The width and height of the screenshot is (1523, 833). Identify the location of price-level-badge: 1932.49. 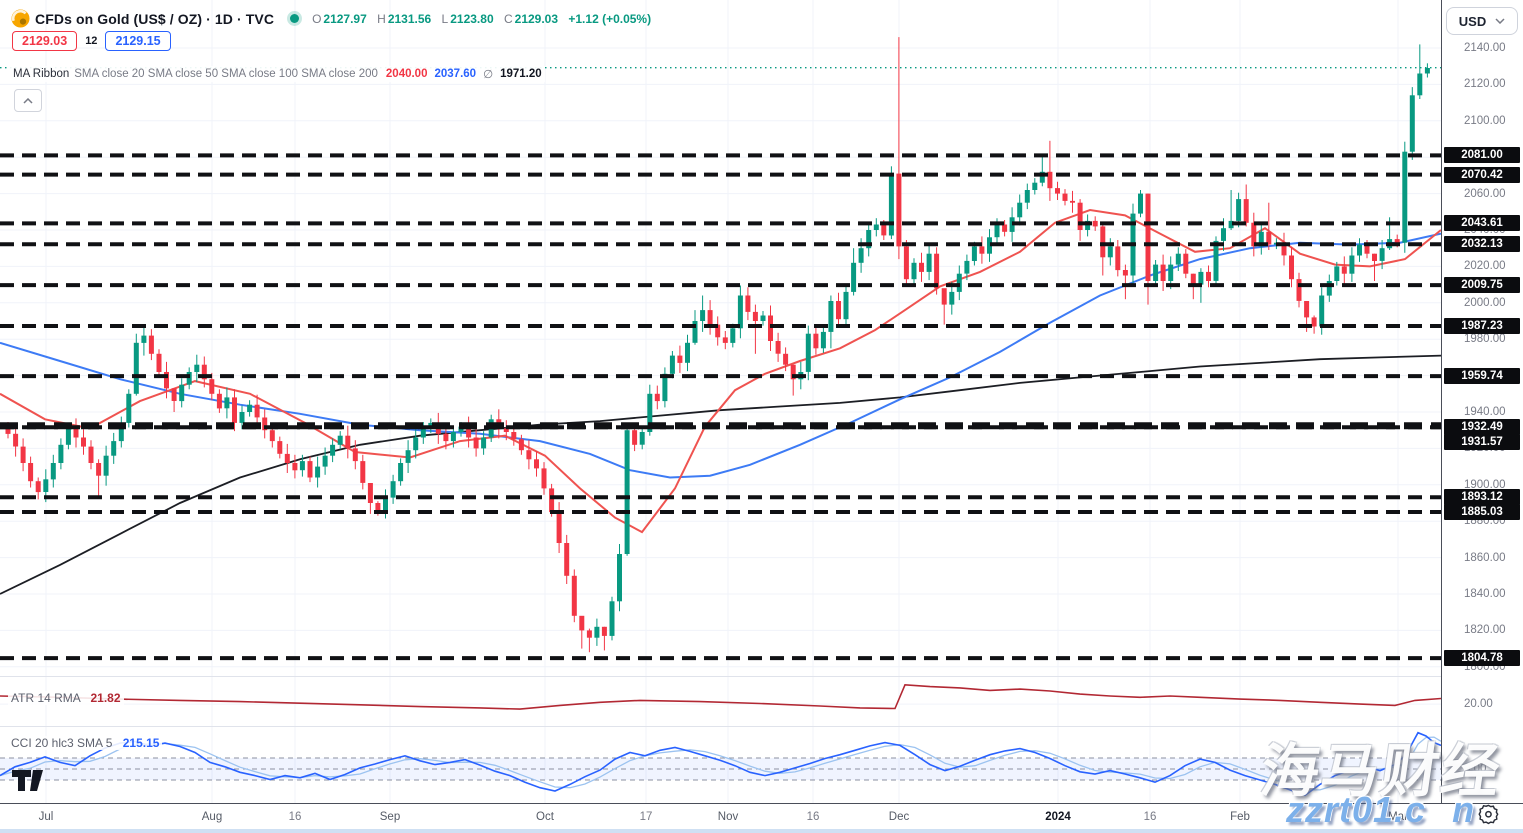
(1482, 427).